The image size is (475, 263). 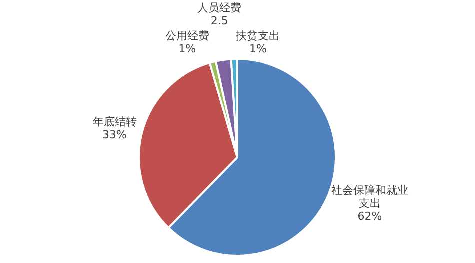 I want to click on data-label: 62%, so click(x=370, y=217).